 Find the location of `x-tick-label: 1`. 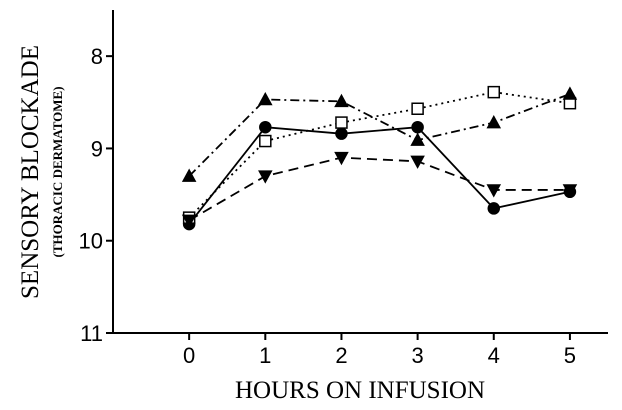

x-tick-label: 1 is located at coordinates (265, 355).